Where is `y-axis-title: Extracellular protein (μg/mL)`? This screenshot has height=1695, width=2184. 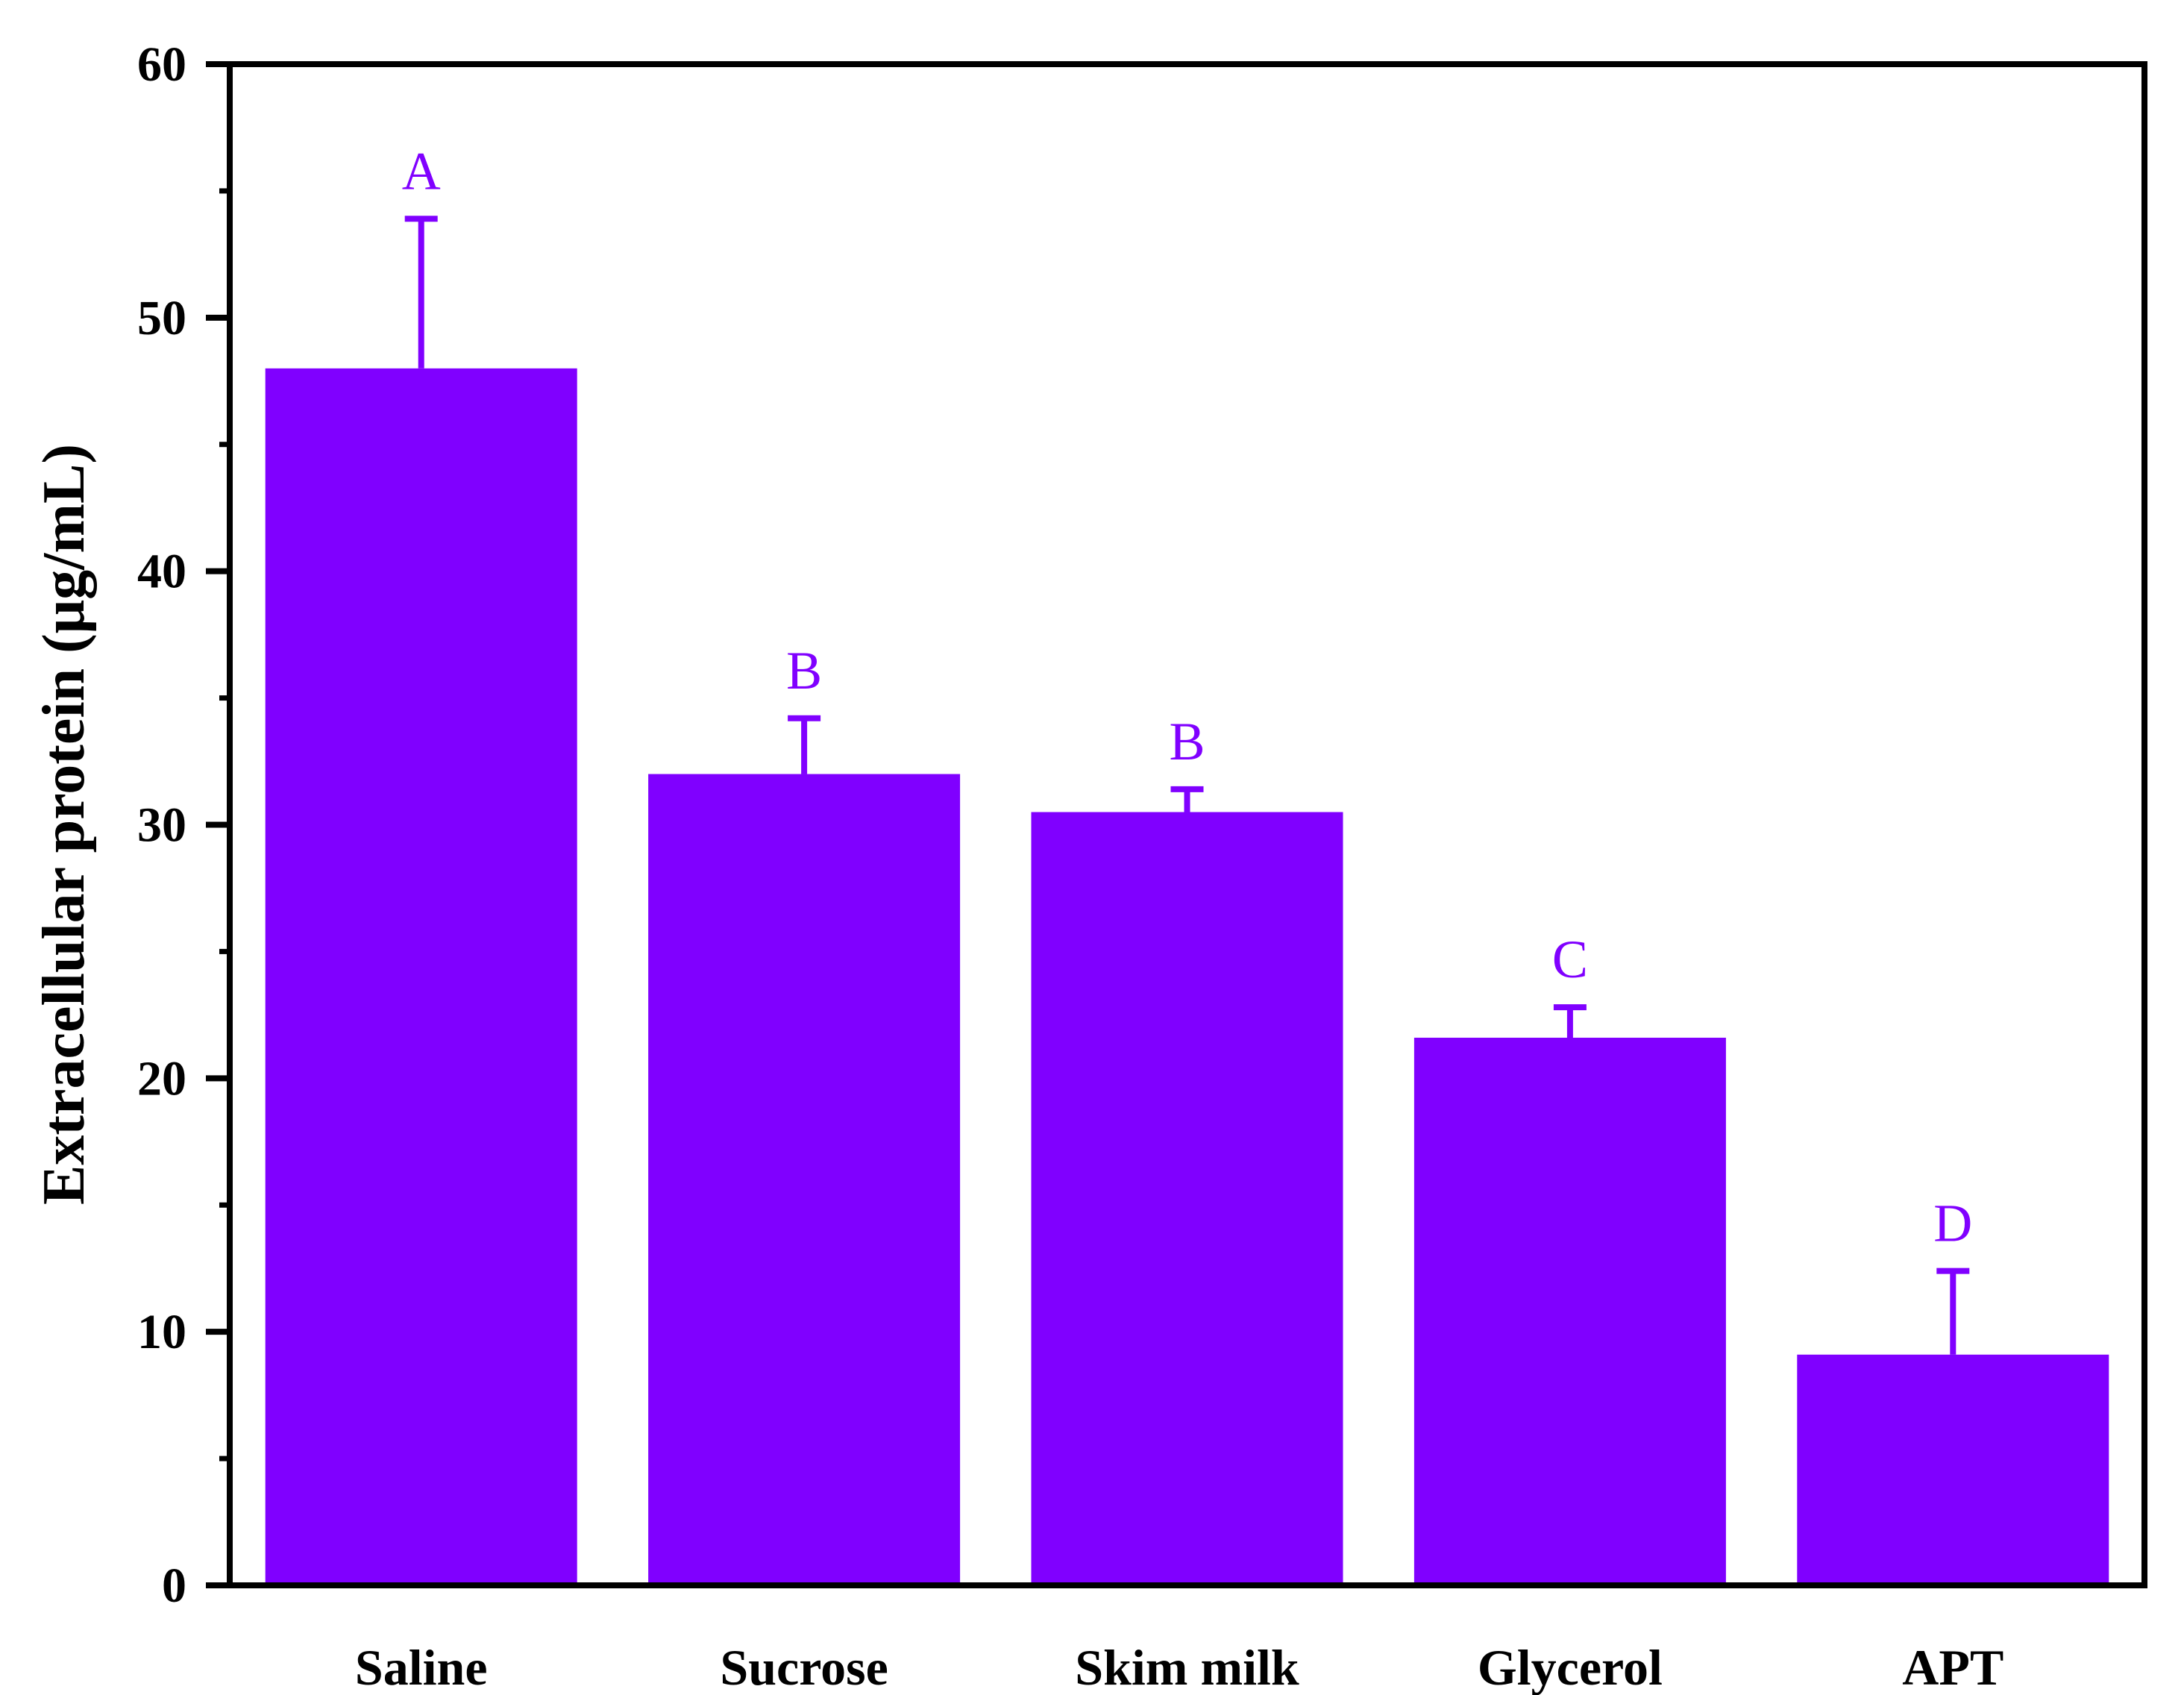
y-axis-title: Extracellular protein (μg/mL) is located at coordinates (64, 824).